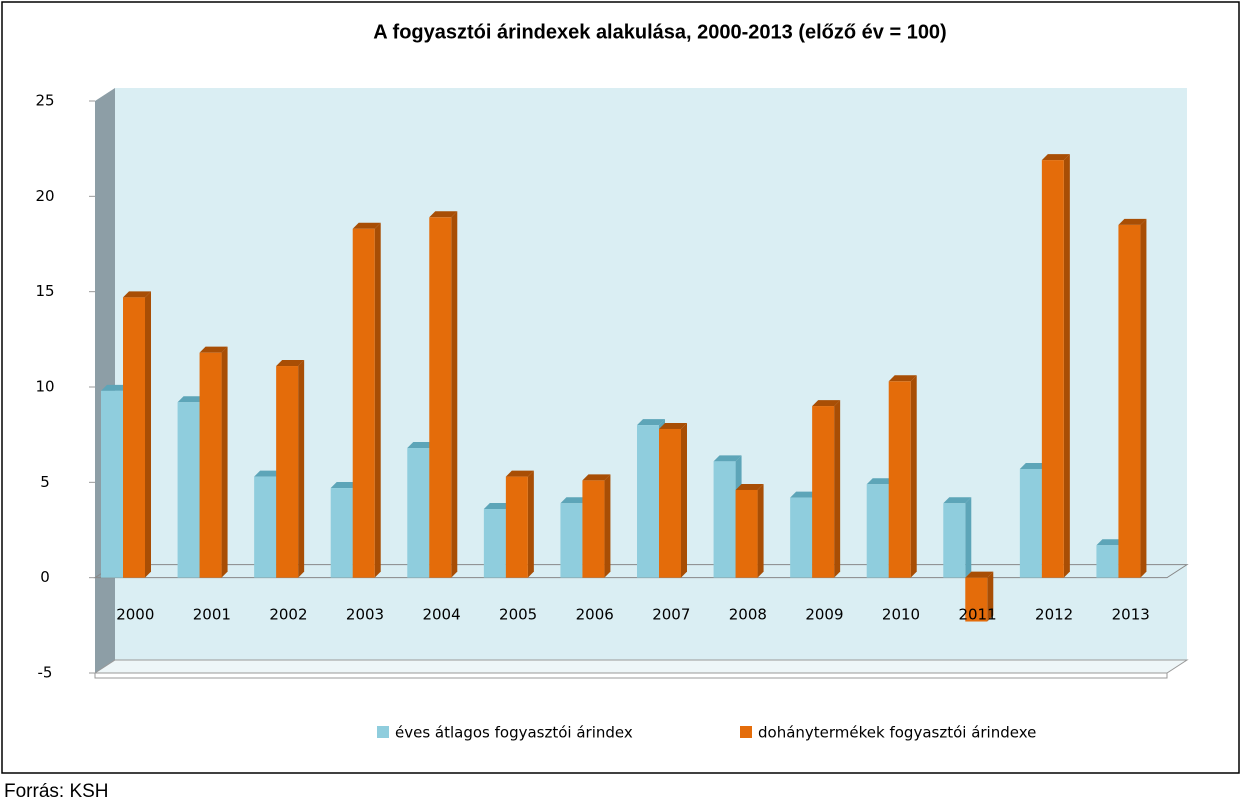  Describe the element at coordinates (631, 675) in the screenshot. I see `floor-edge` at that location.